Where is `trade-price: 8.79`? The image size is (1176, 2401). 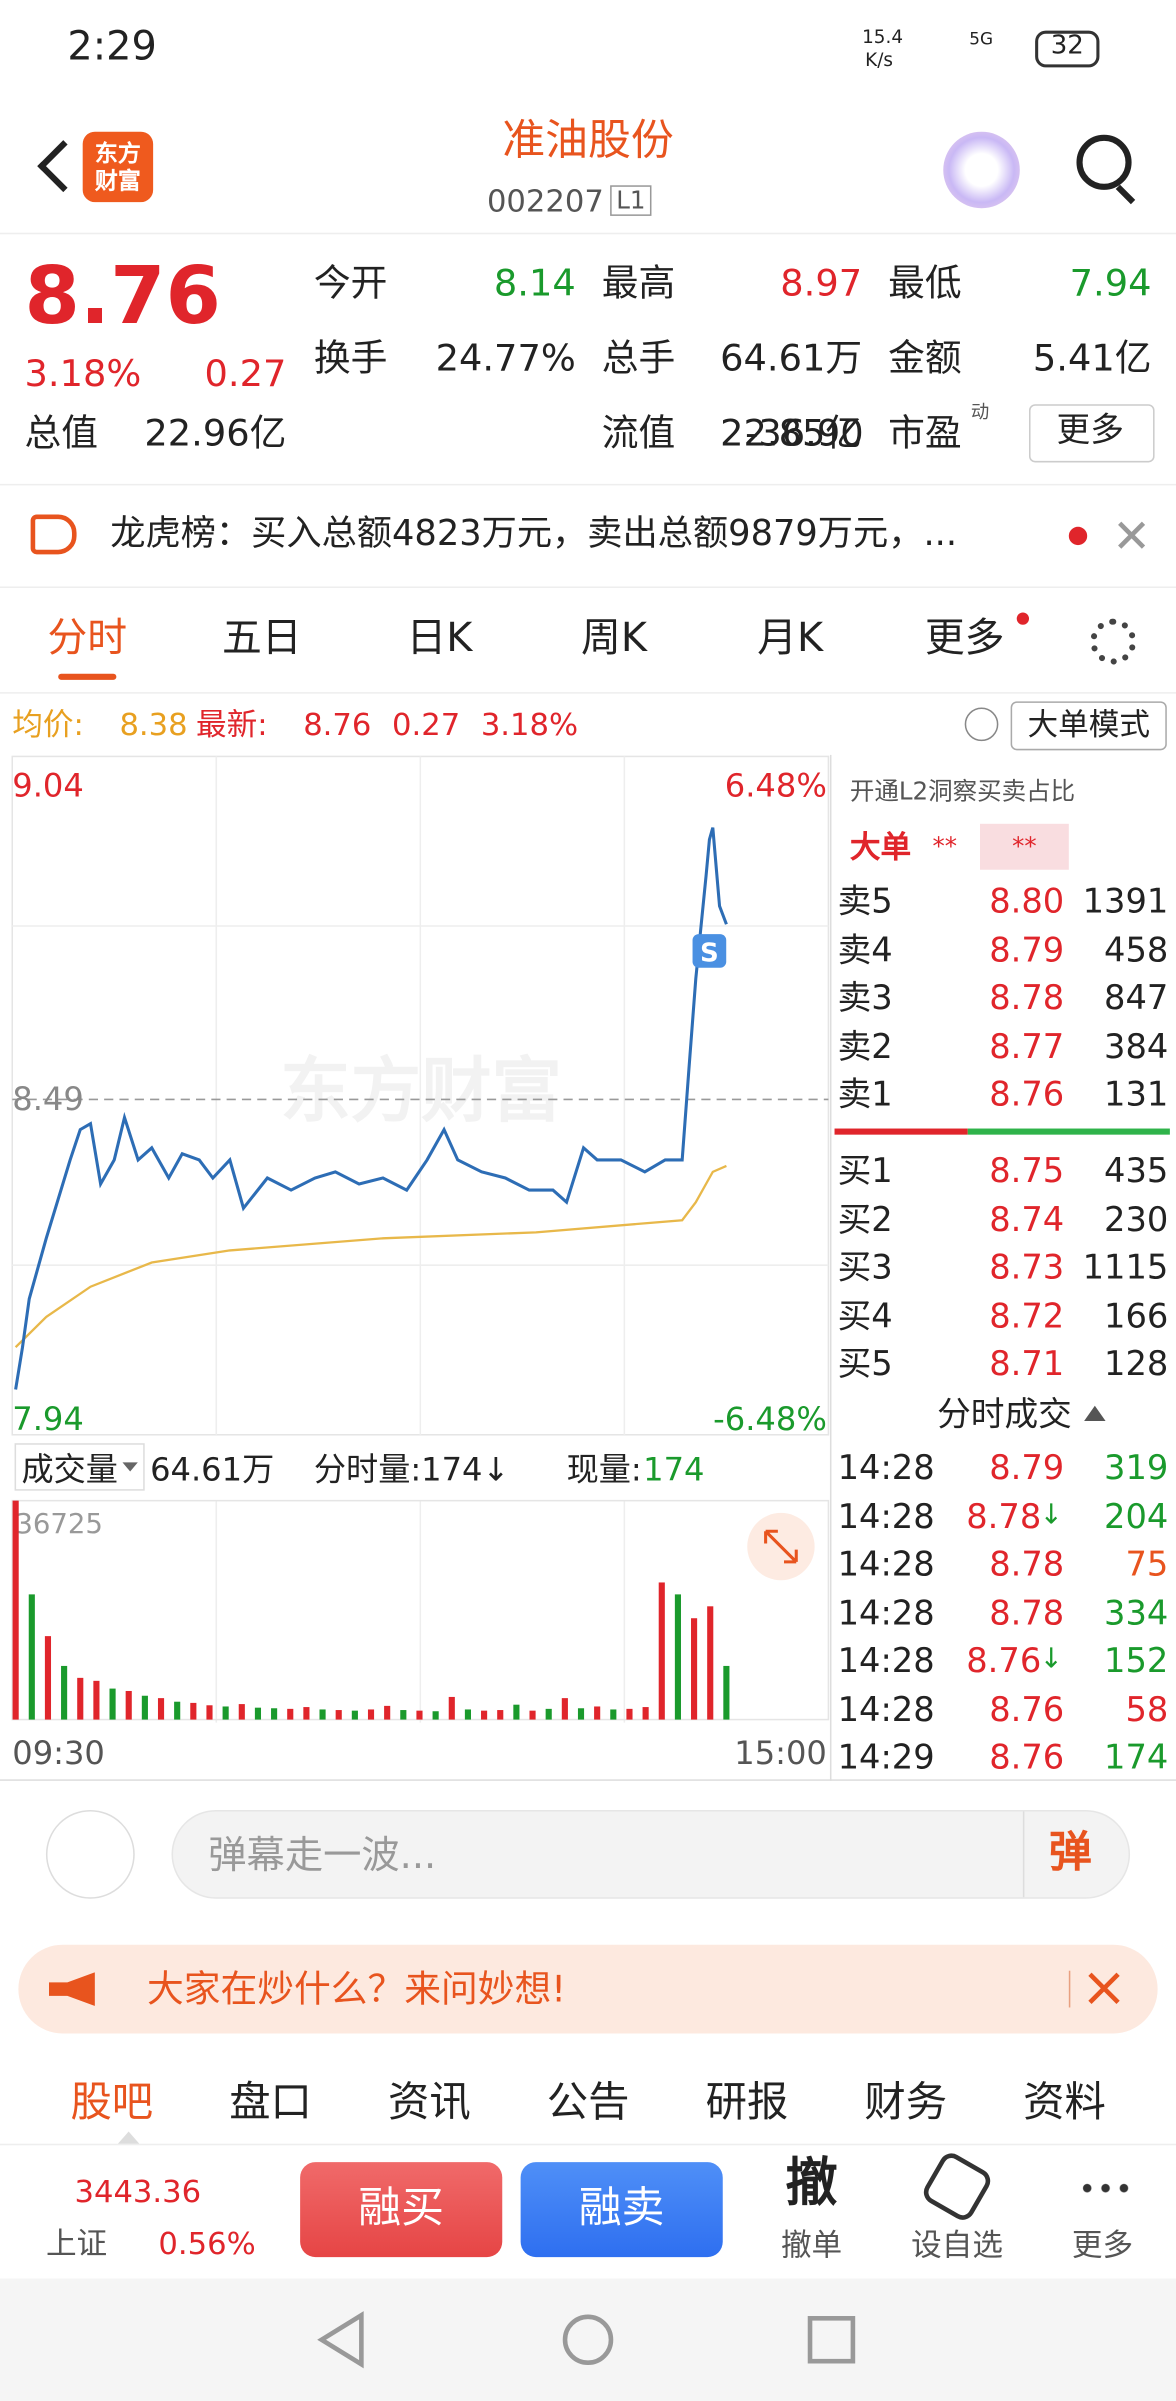 trade-price: 8.79 is located at coordinates (1026, 1470).